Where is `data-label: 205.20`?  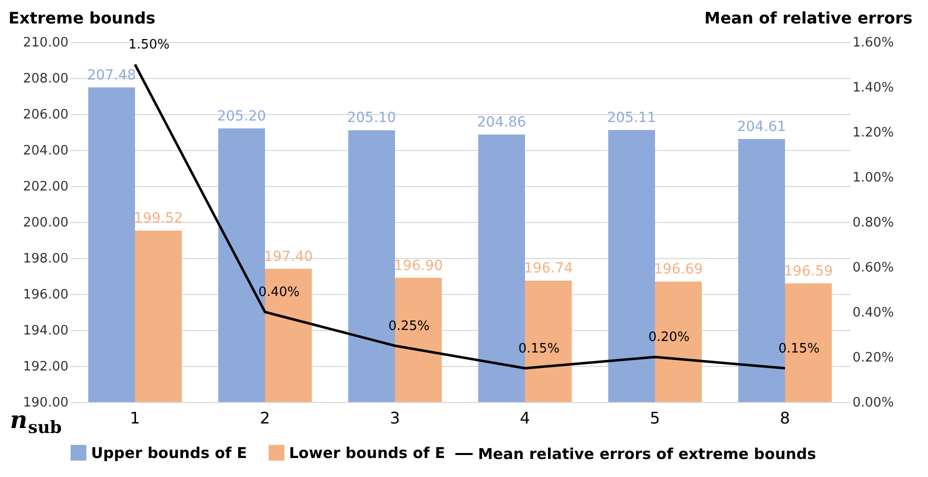 data-label: 205.20 is located at coordinates (241, 116).